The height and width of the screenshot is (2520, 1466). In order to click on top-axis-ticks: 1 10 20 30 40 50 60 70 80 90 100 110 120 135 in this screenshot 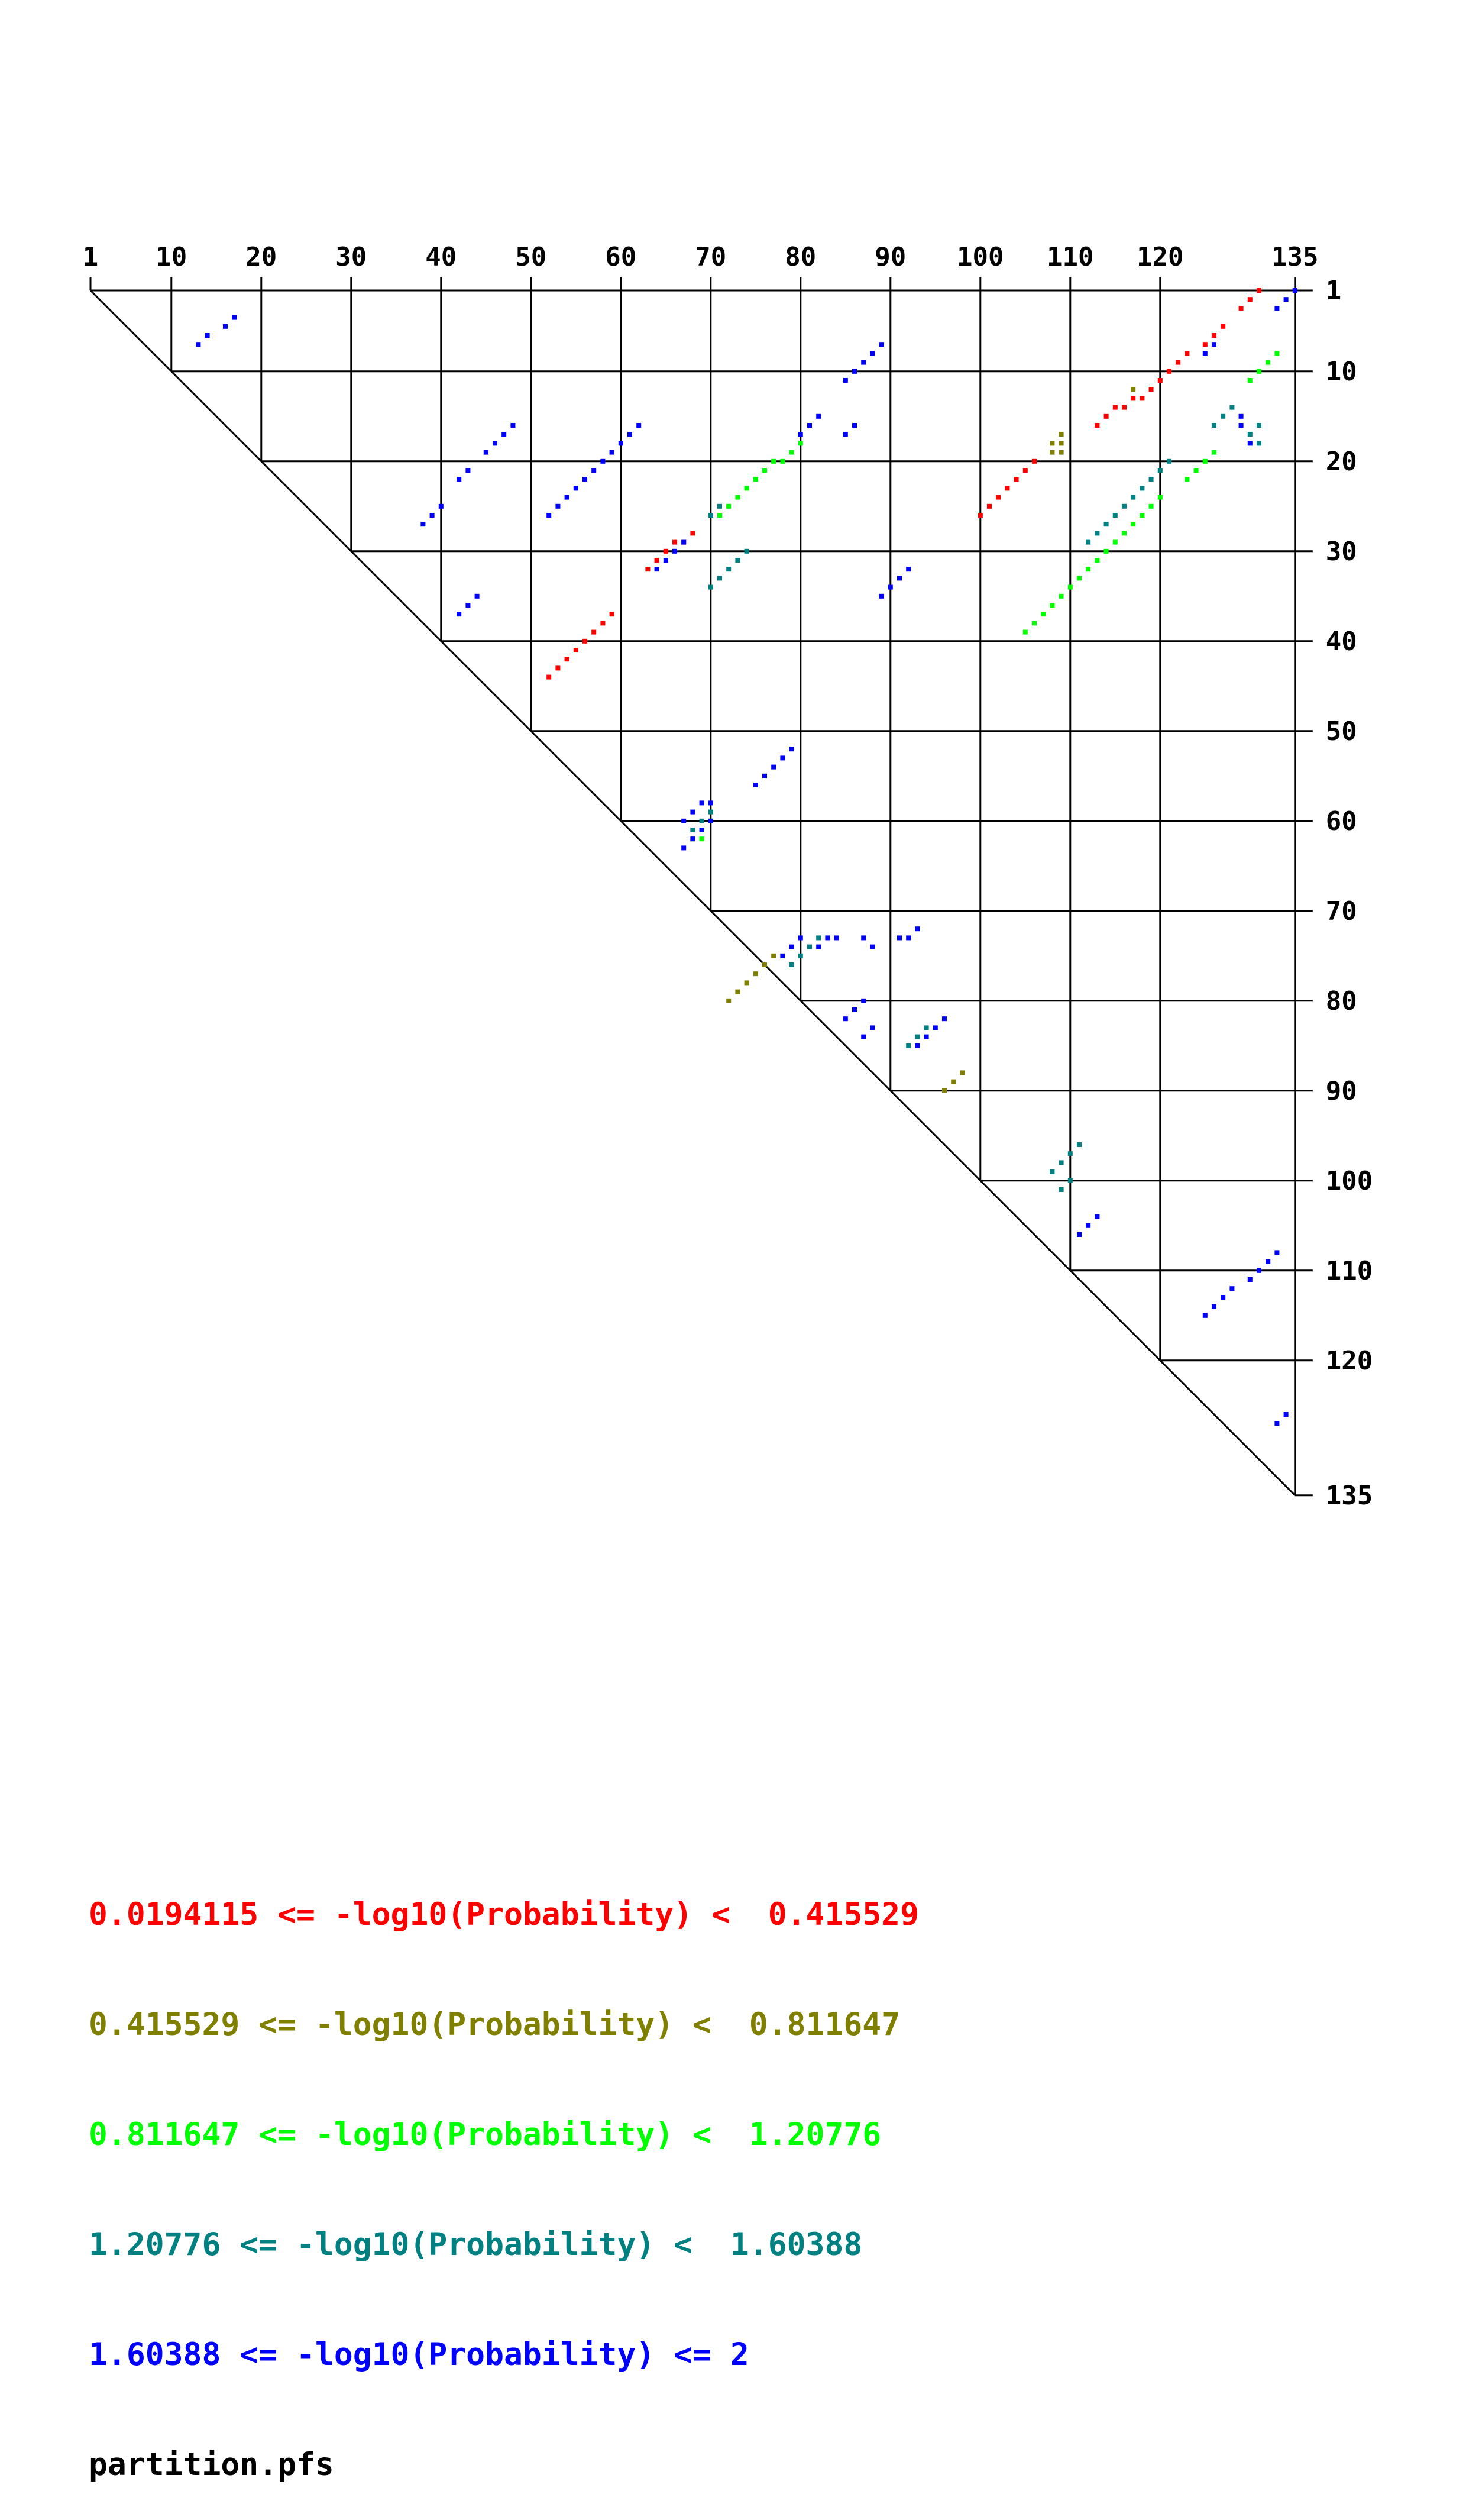, I will do `click(701, 257)`.